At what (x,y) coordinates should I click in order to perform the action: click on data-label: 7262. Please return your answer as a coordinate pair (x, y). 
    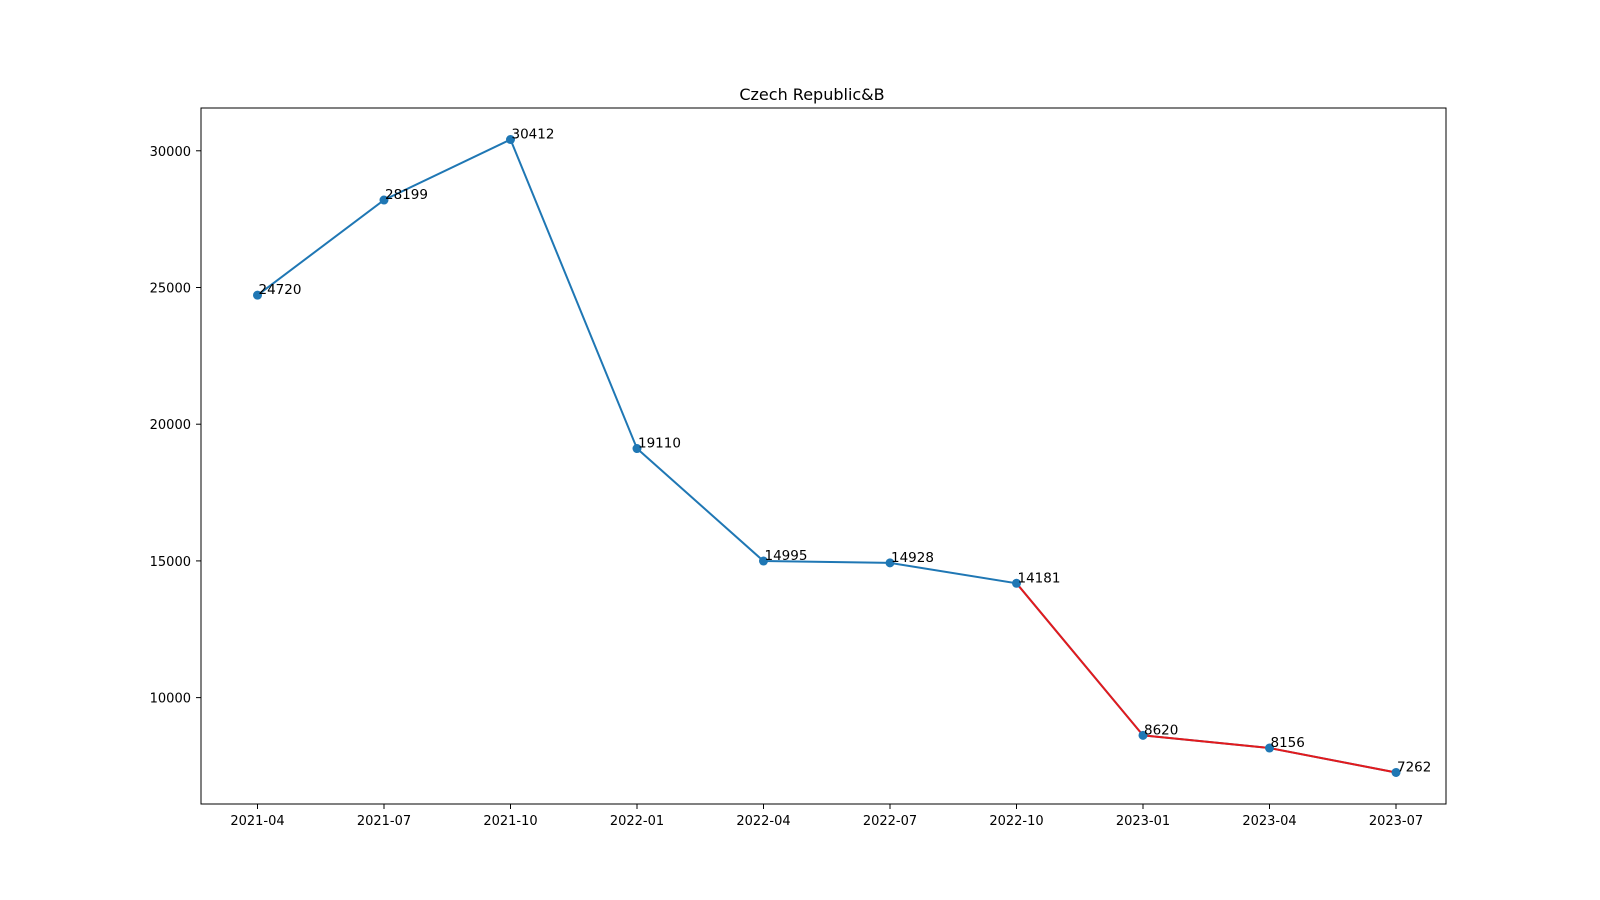
    Looking at the image, I should click on (1414, 767).